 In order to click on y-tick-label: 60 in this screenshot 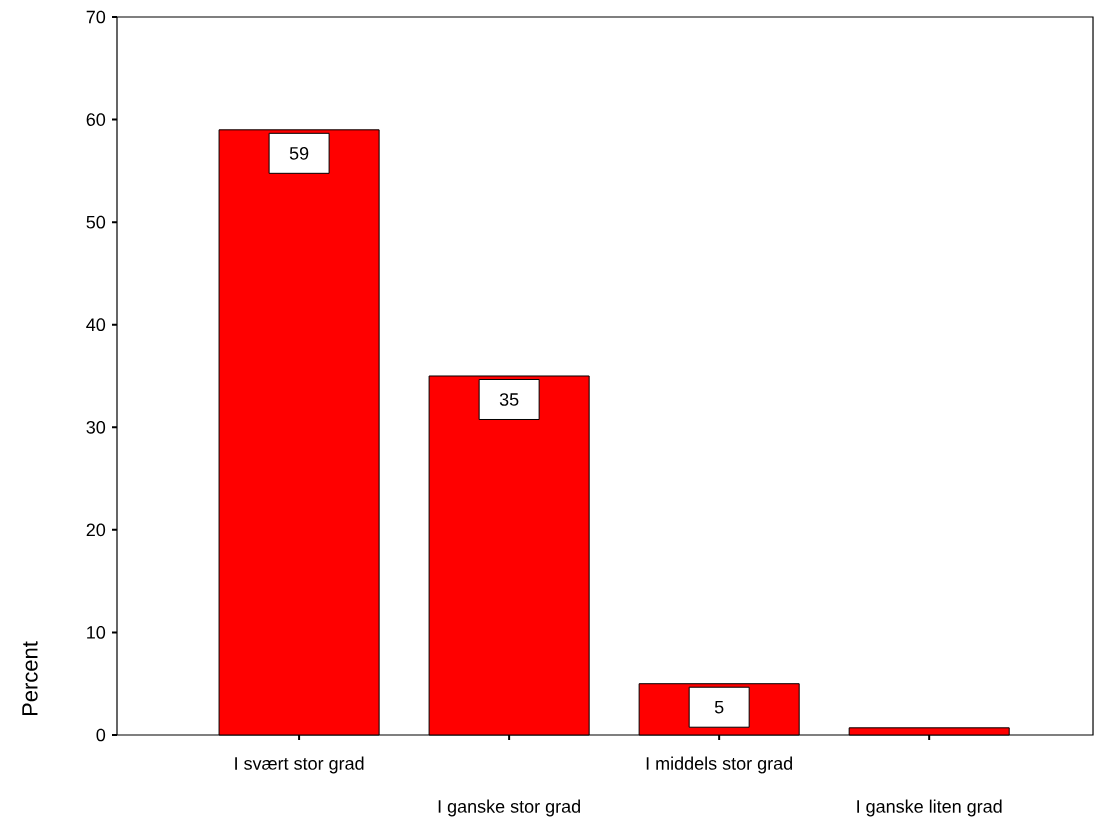, I will do `click(96, 119)`.